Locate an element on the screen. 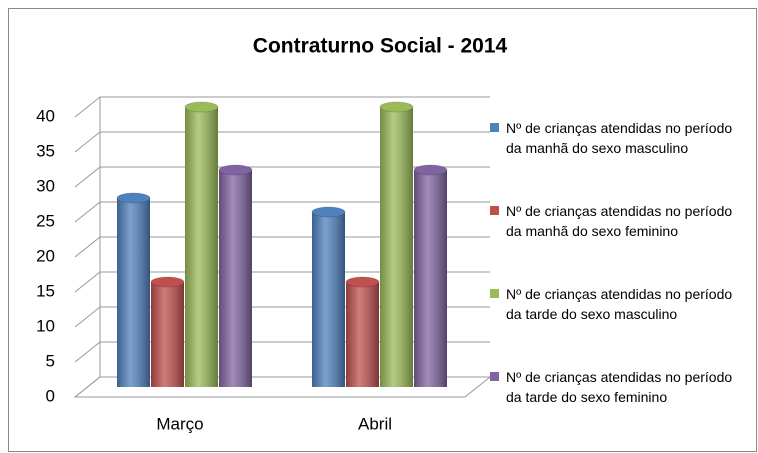 The width and height of the screenshot is (758, 453). y-tick-label: 30 is located at coordinates (45, 185).